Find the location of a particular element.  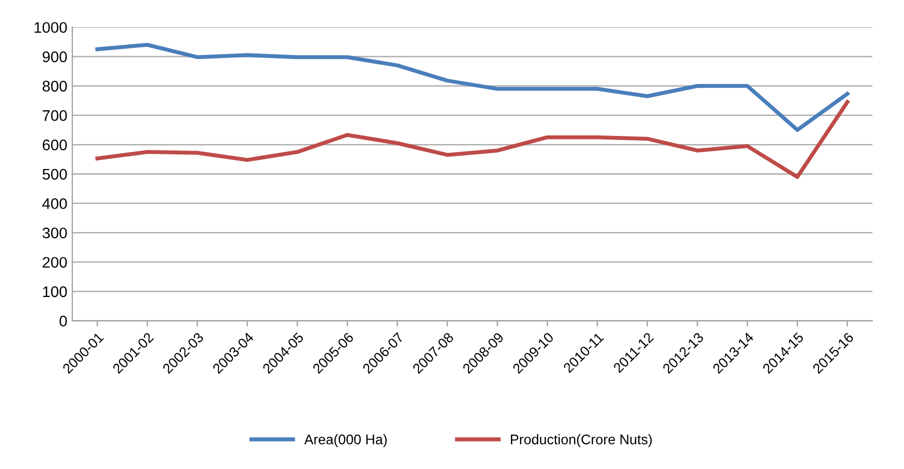

y-tick-label: 700 is located at coordinates (54, 115).